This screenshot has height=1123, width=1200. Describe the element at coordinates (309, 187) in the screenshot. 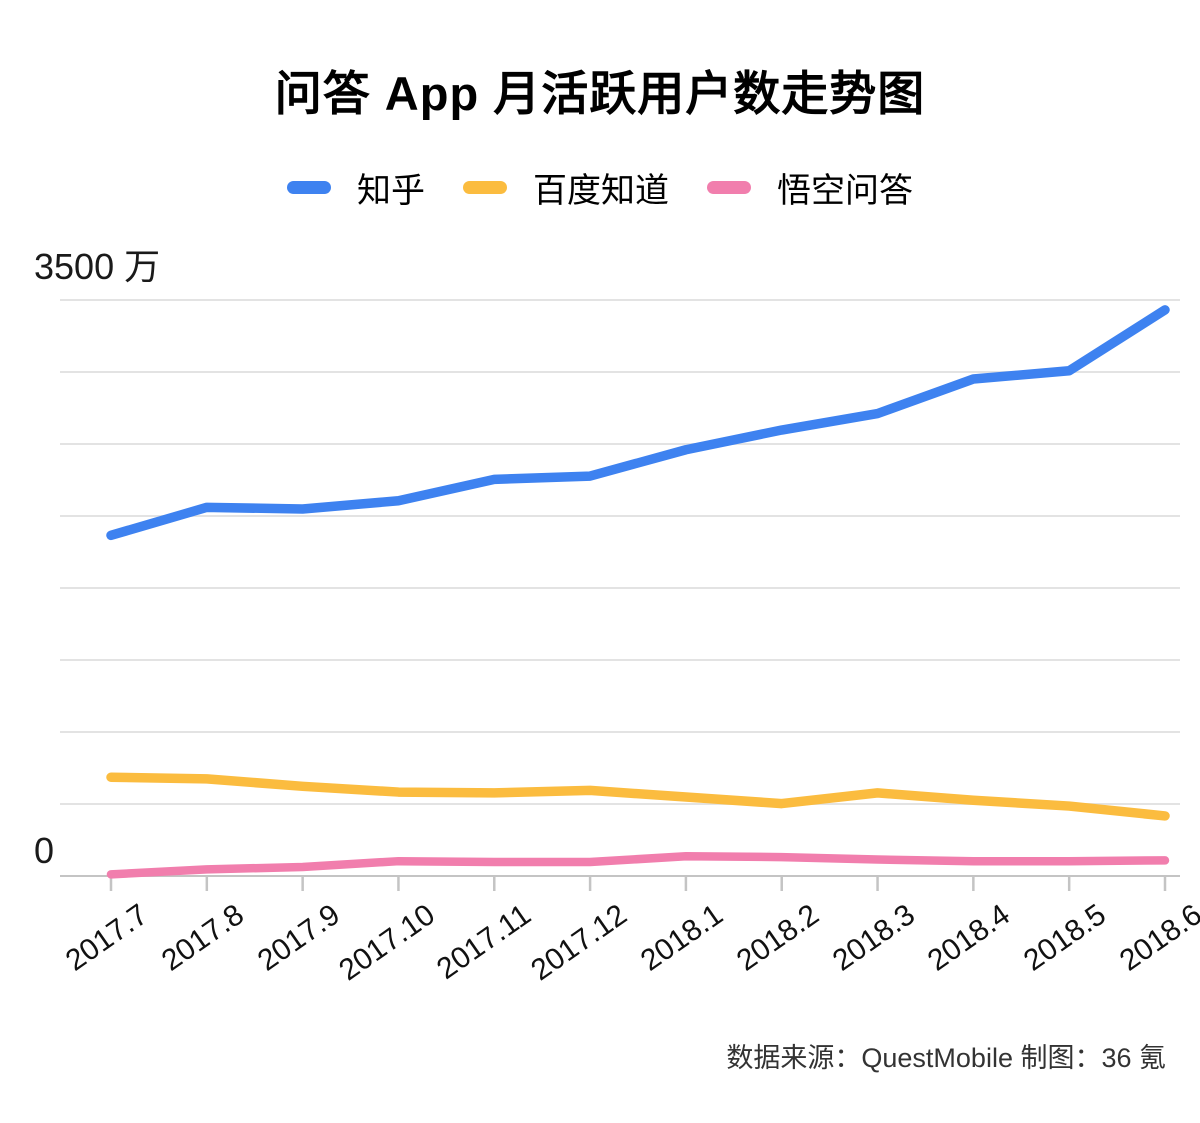

I see `legend-swatch-zhihu` at that location.